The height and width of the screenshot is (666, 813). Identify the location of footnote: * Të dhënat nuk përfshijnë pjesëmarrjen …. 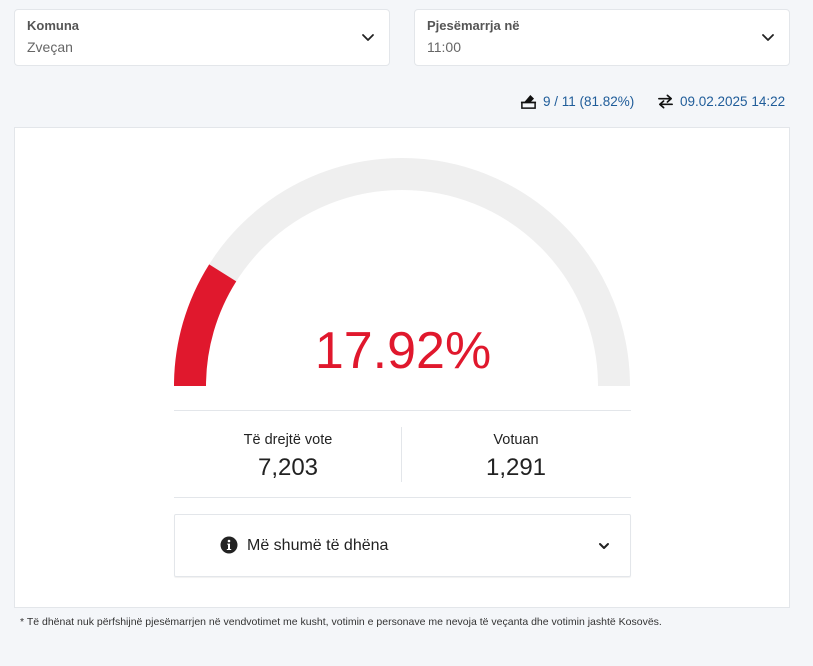
(341, 622).